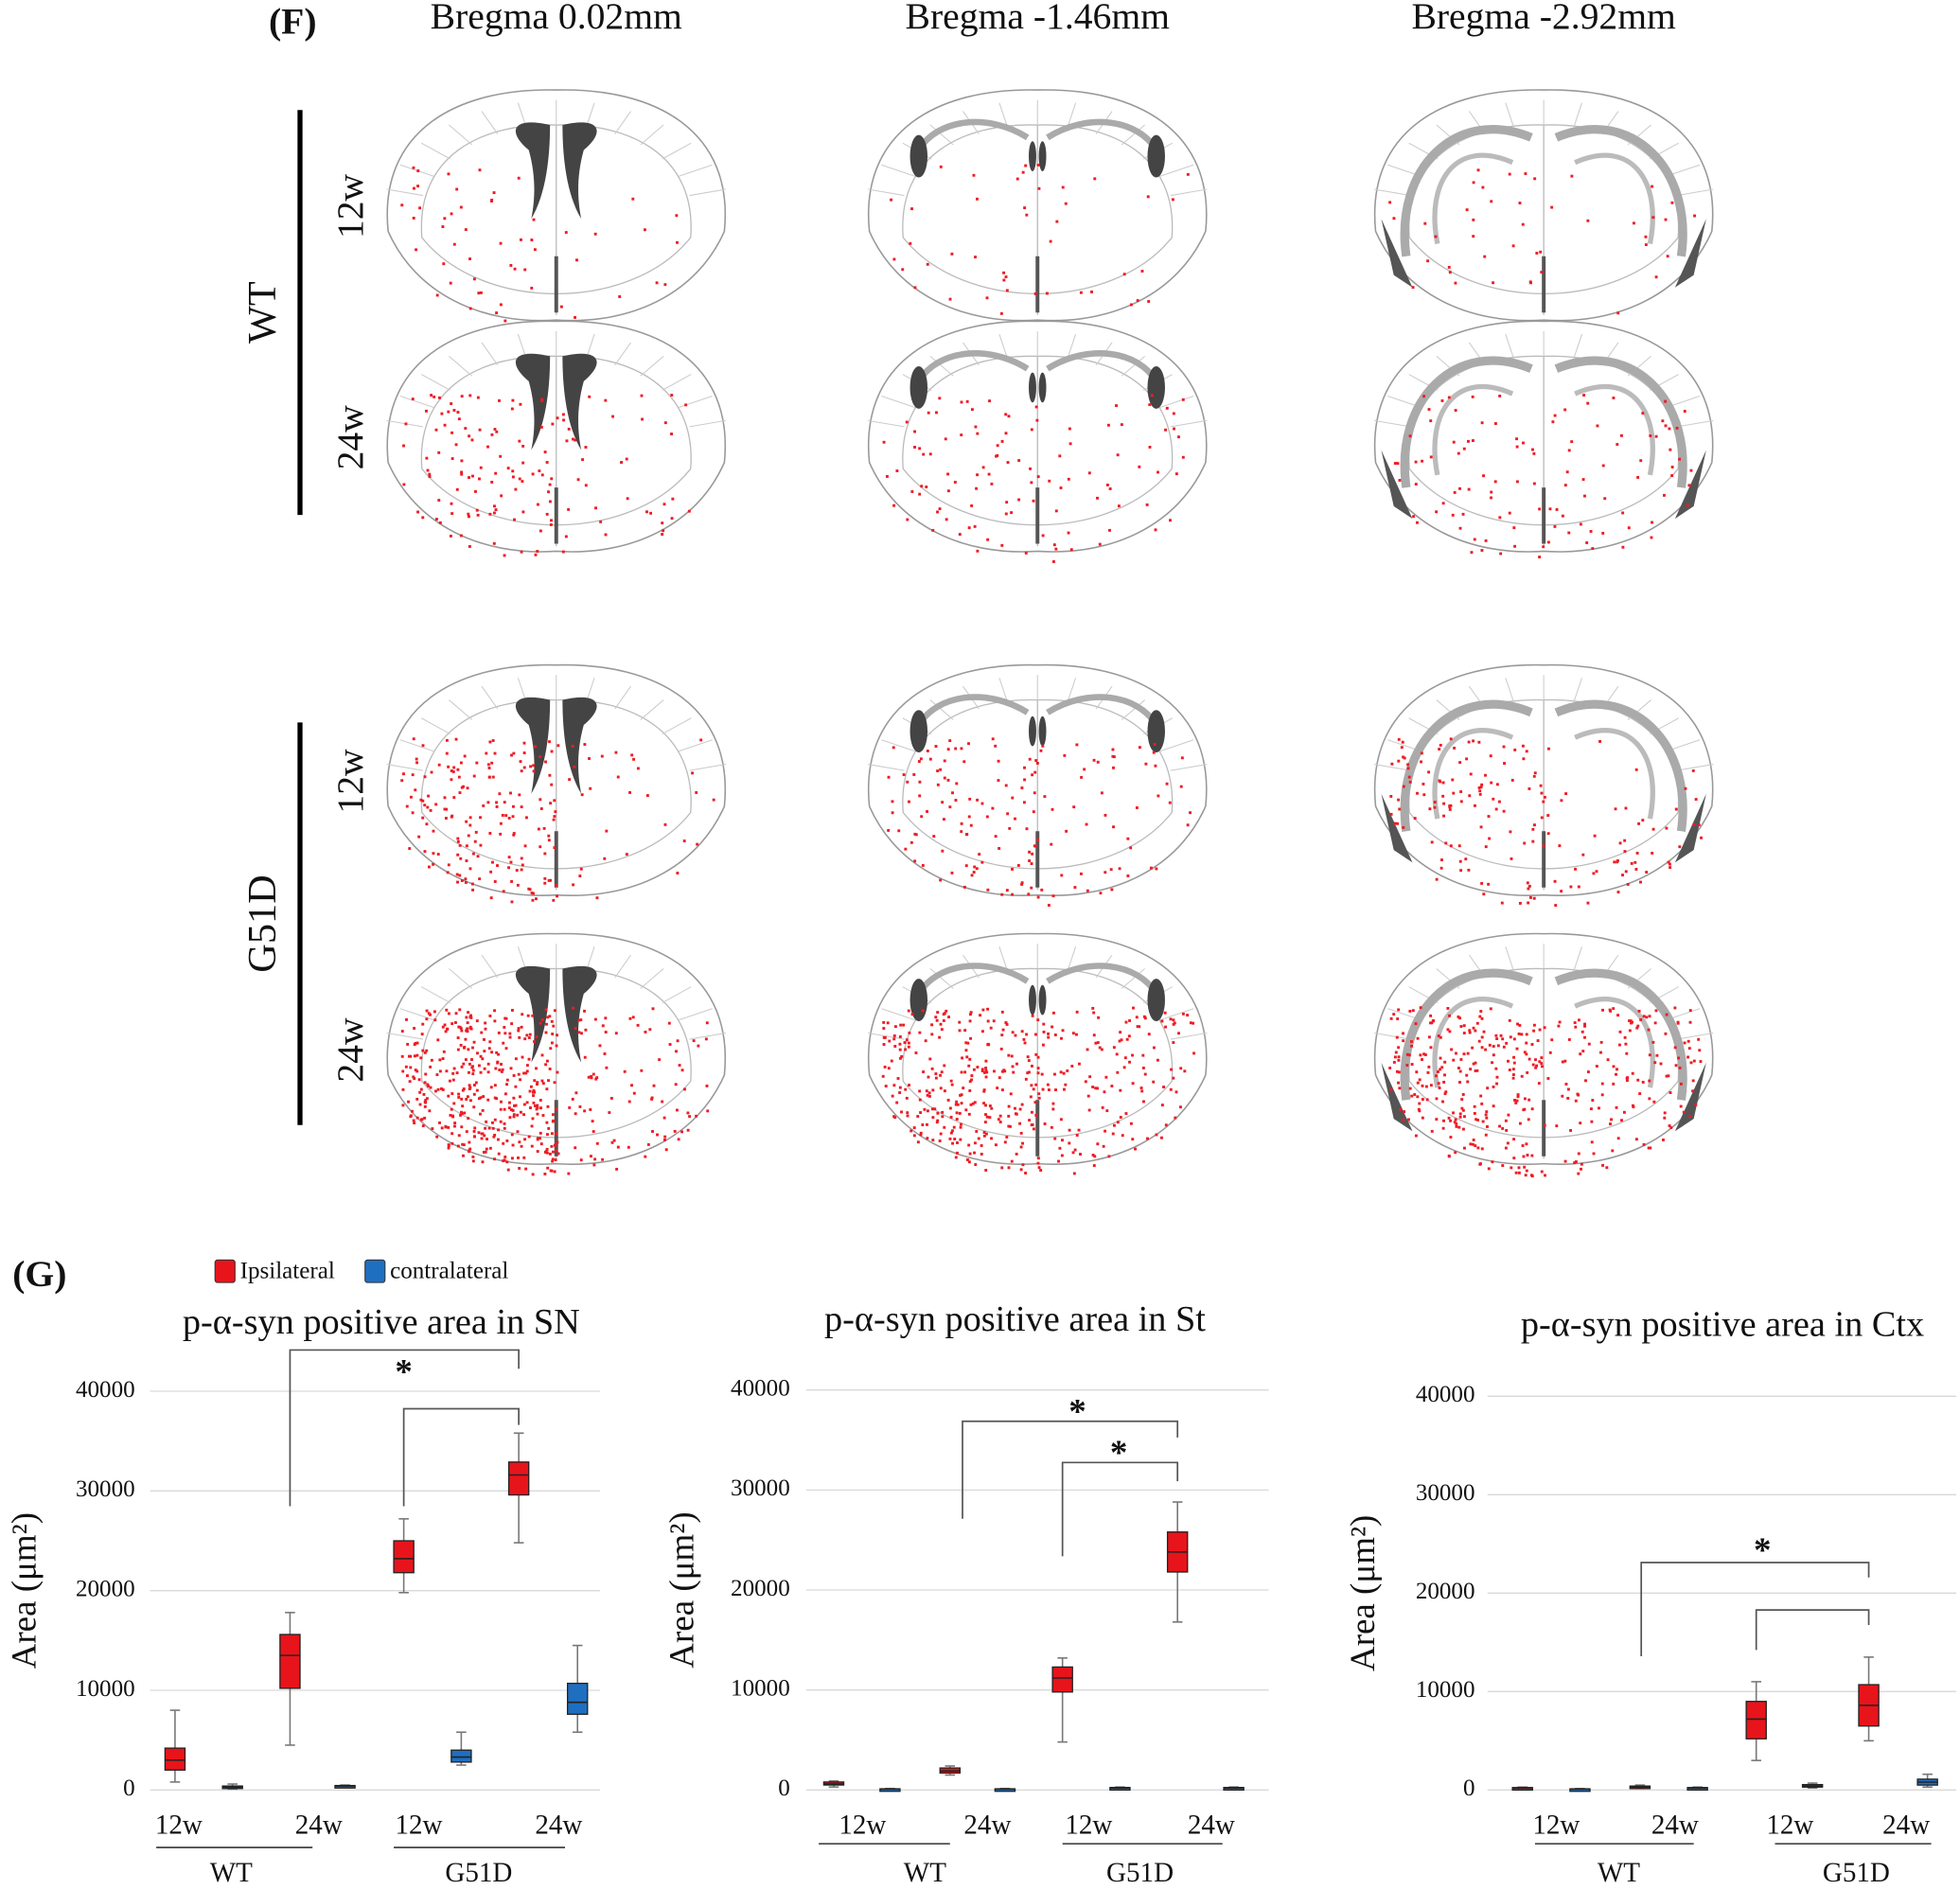  What do you see at coordinates (350, 205) in the screenshot?
I see `row-label: 12w` at bounding box center [350, 205].